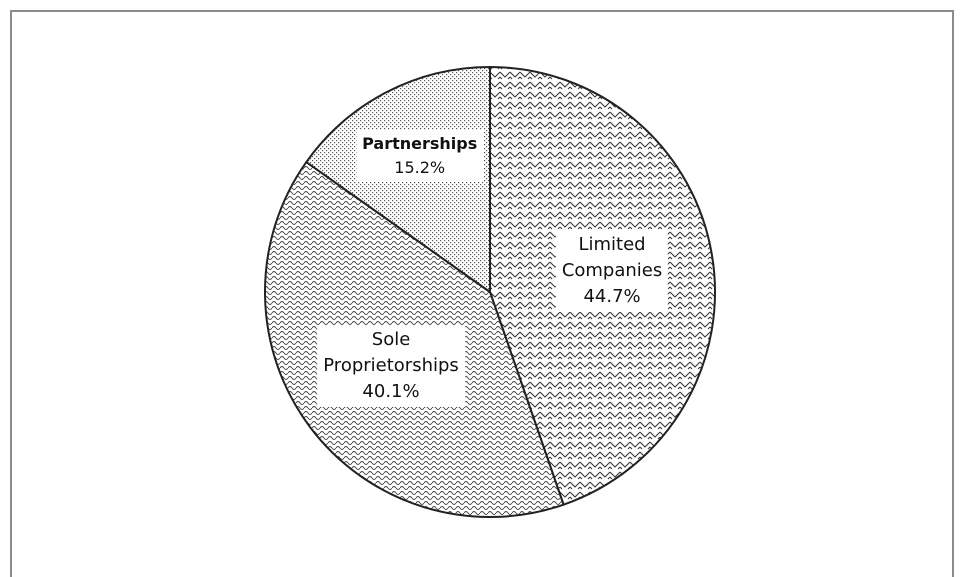  I want to click on slice-value-label: 15.2%, so click(420, 168).